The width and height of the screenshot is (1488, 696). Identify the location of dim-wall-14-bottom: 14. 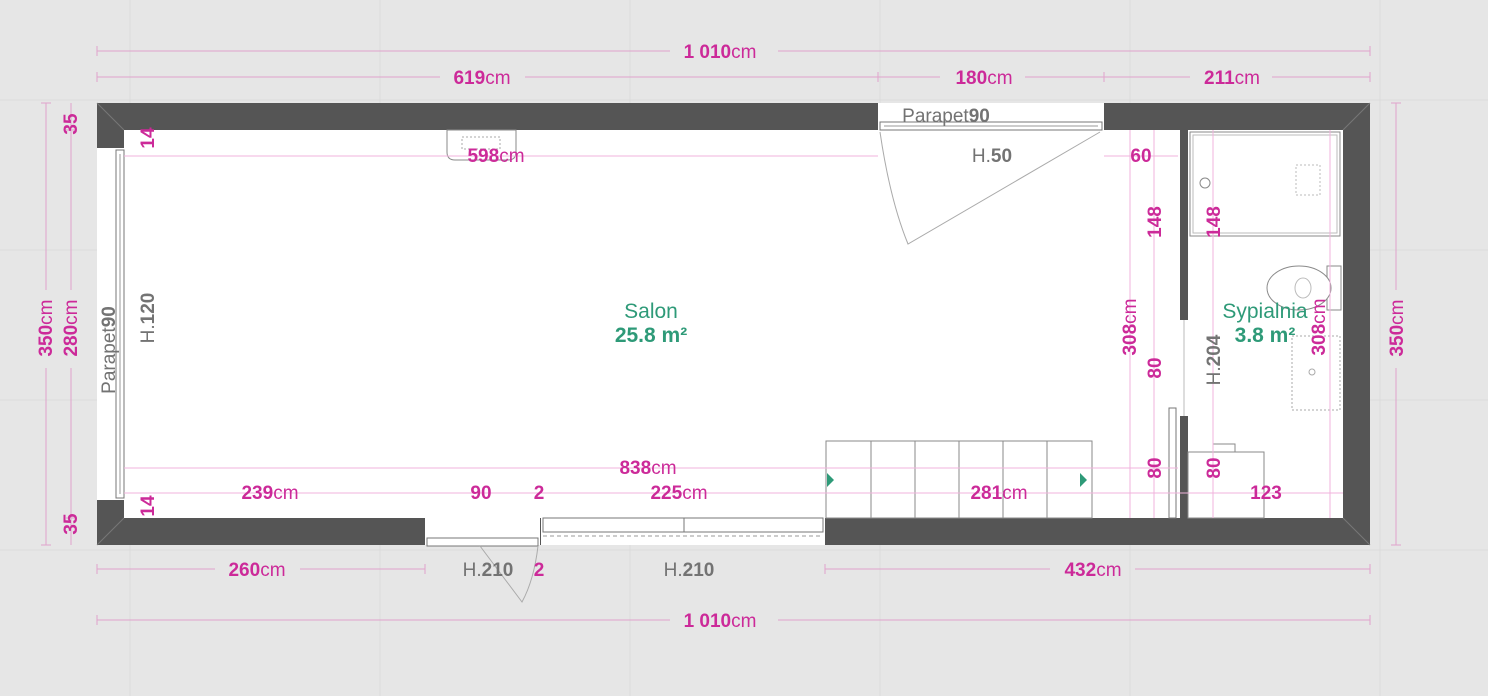
(148, 506).